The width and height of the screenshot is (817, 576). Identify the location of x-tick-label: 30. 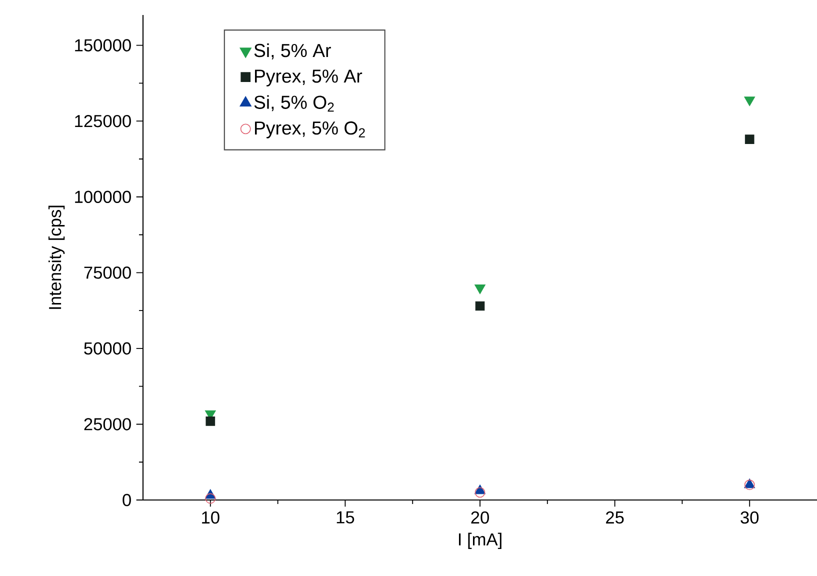
(749, 517).